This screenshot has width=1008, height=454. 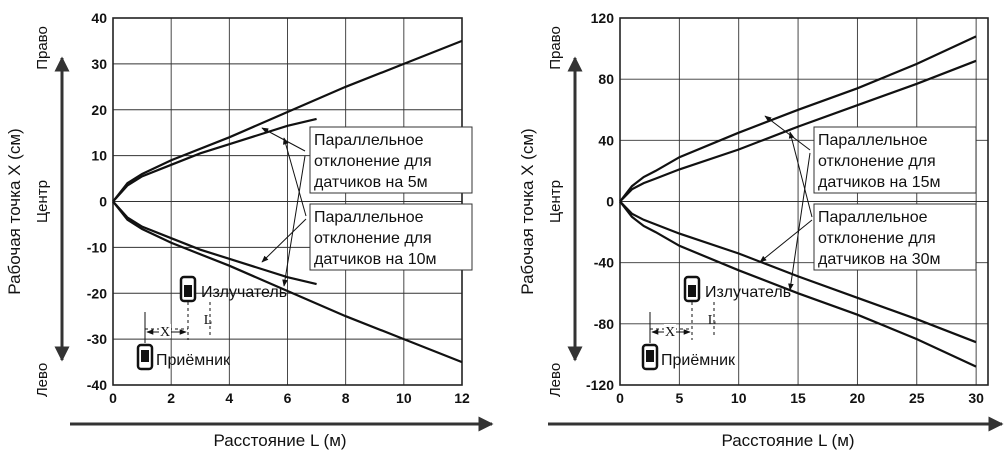 What do you see at coordinates (288, 398) in the screenshot?
I see `x-tick-label: 6` at bounding box center [288, 398].